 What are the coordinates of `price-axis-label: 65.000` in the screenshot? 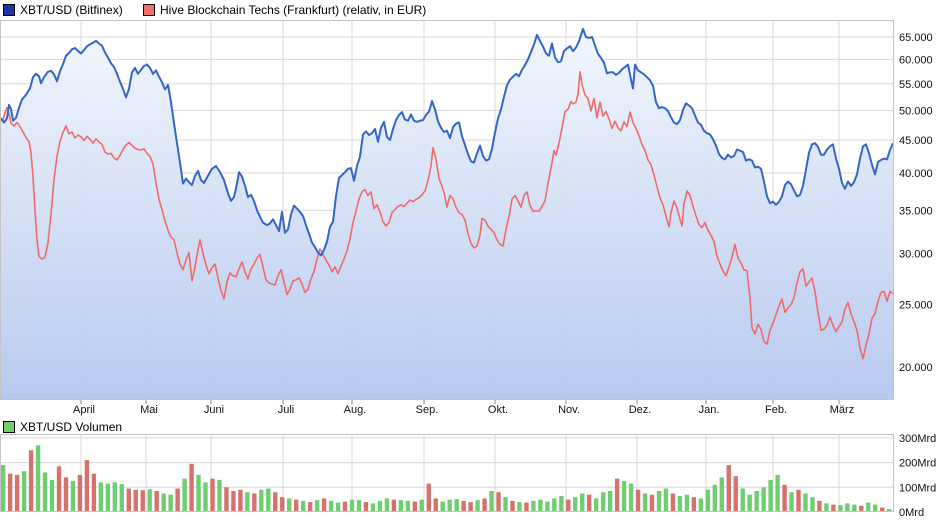 It's located at (916, 38).